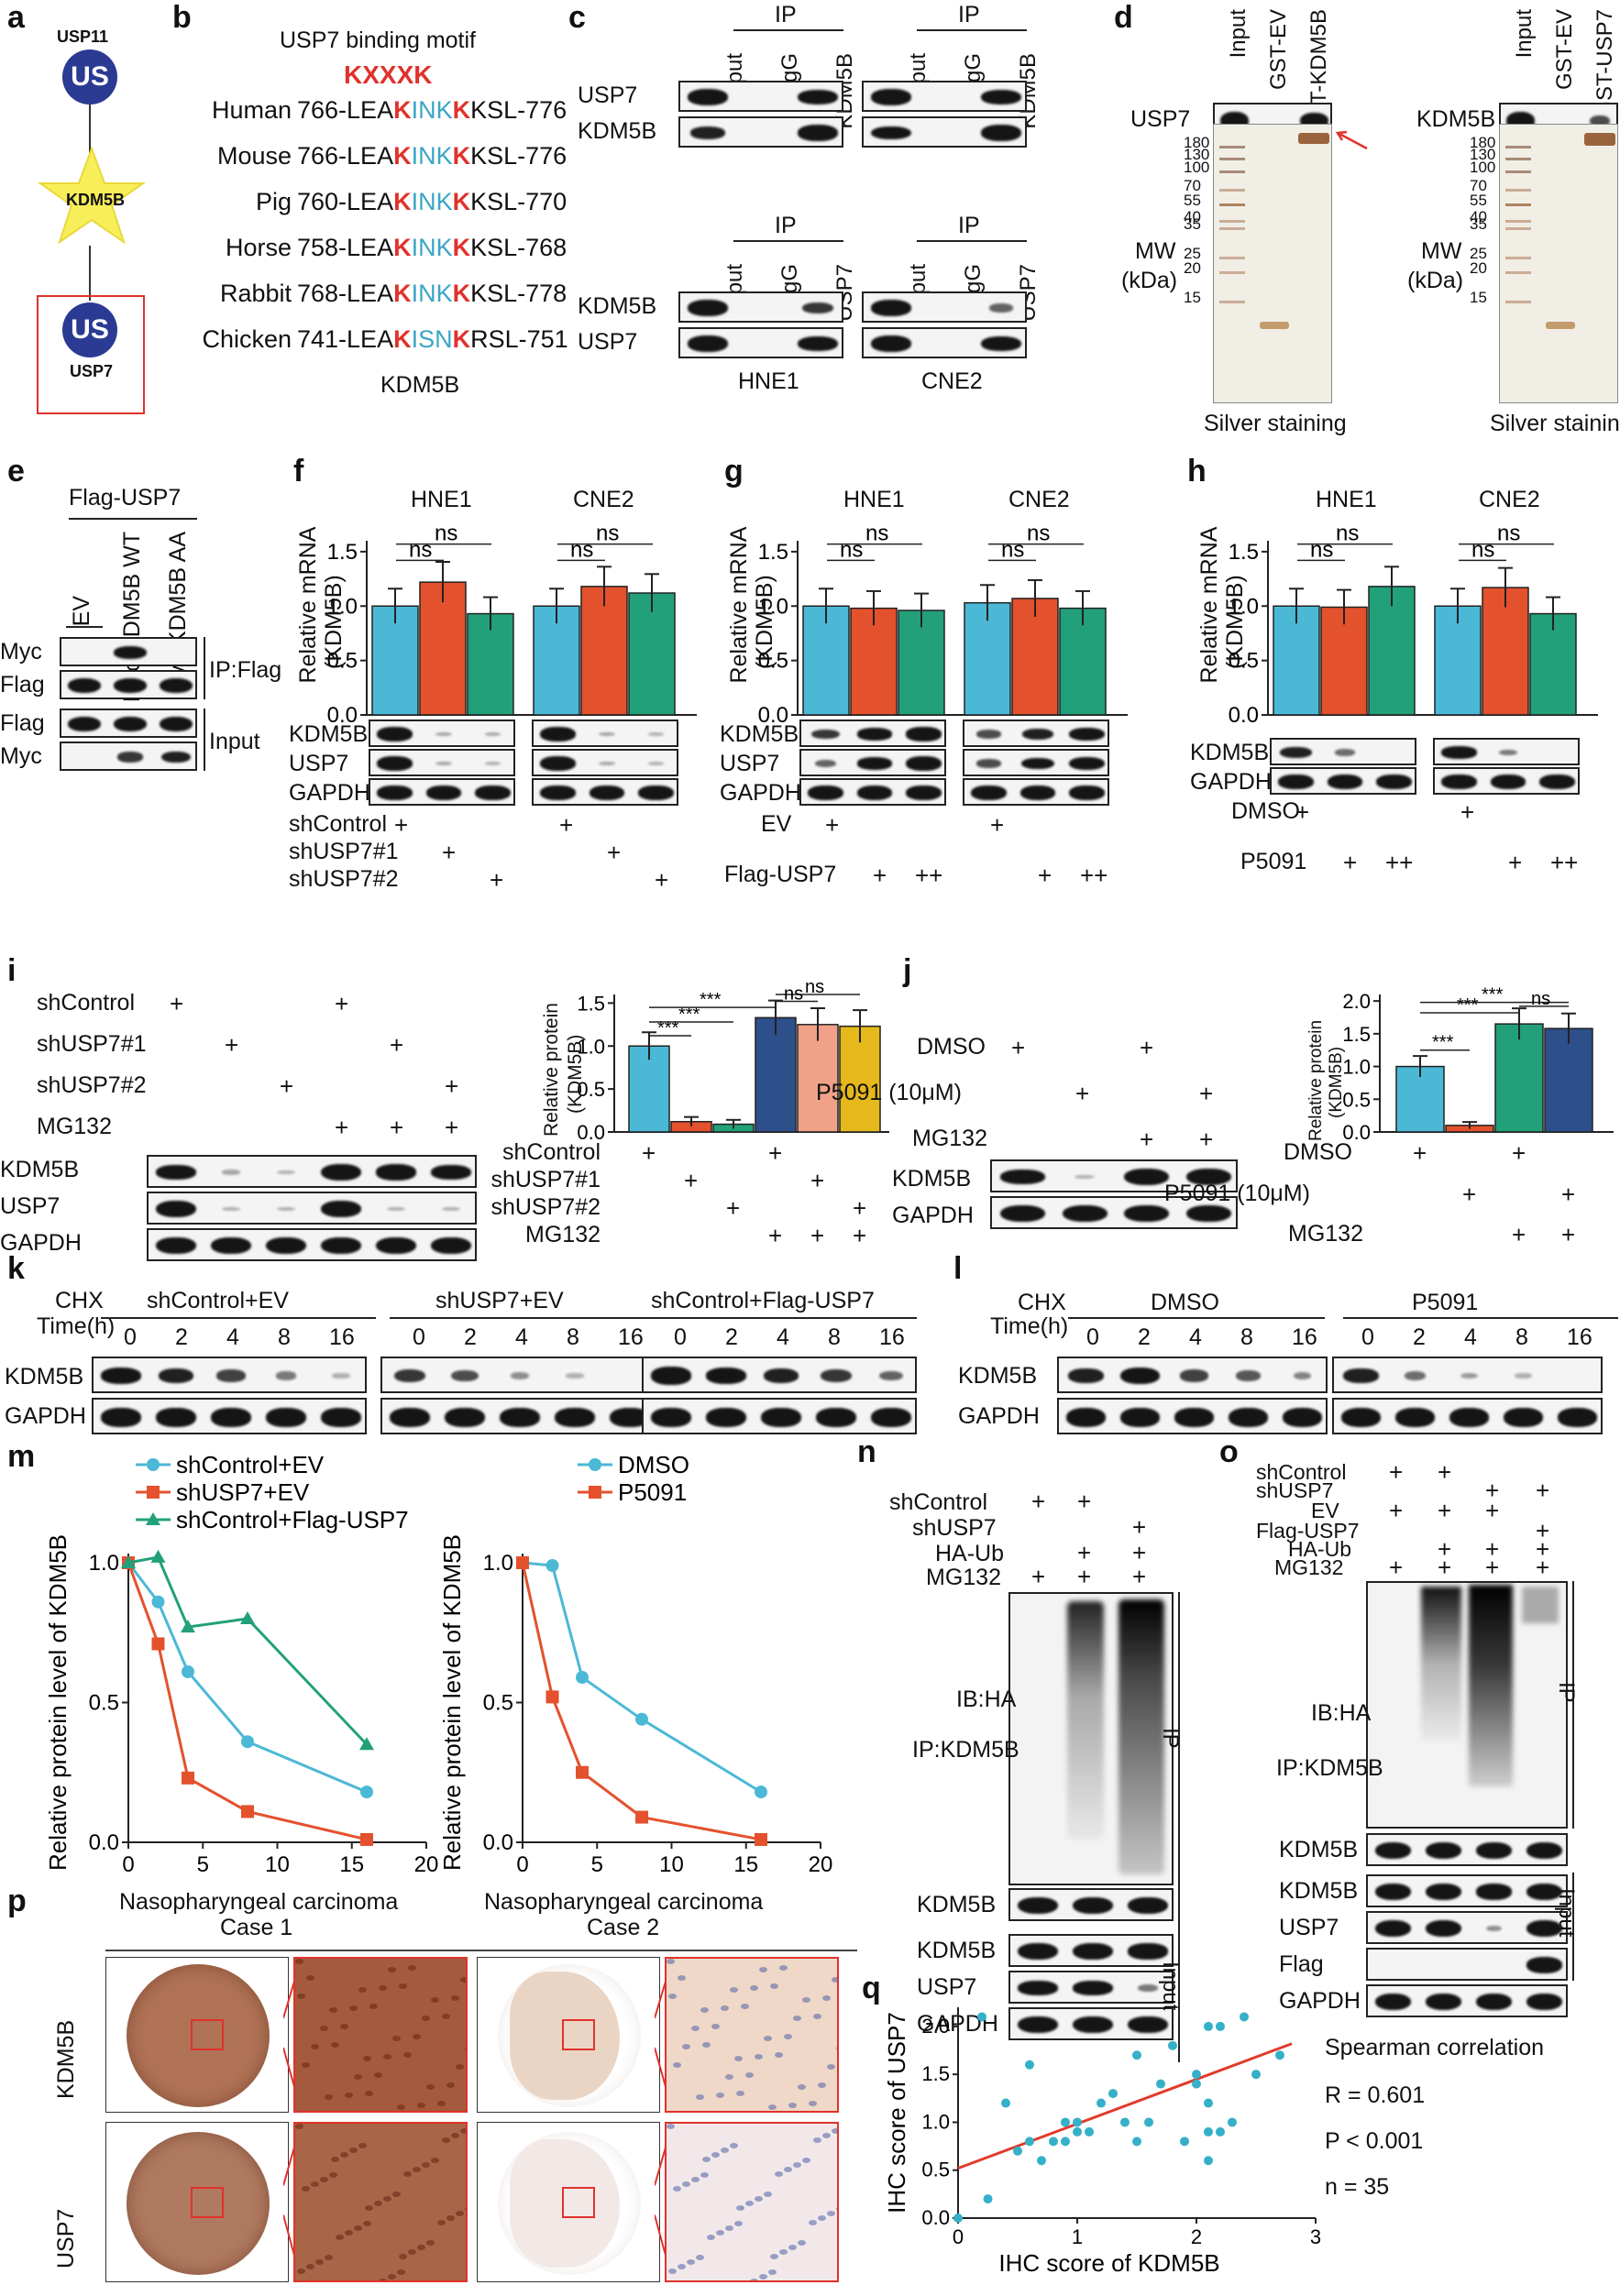 The image size is (1620, 2296). I want to click on y-tick-label: 1.0, so click(773, 606).